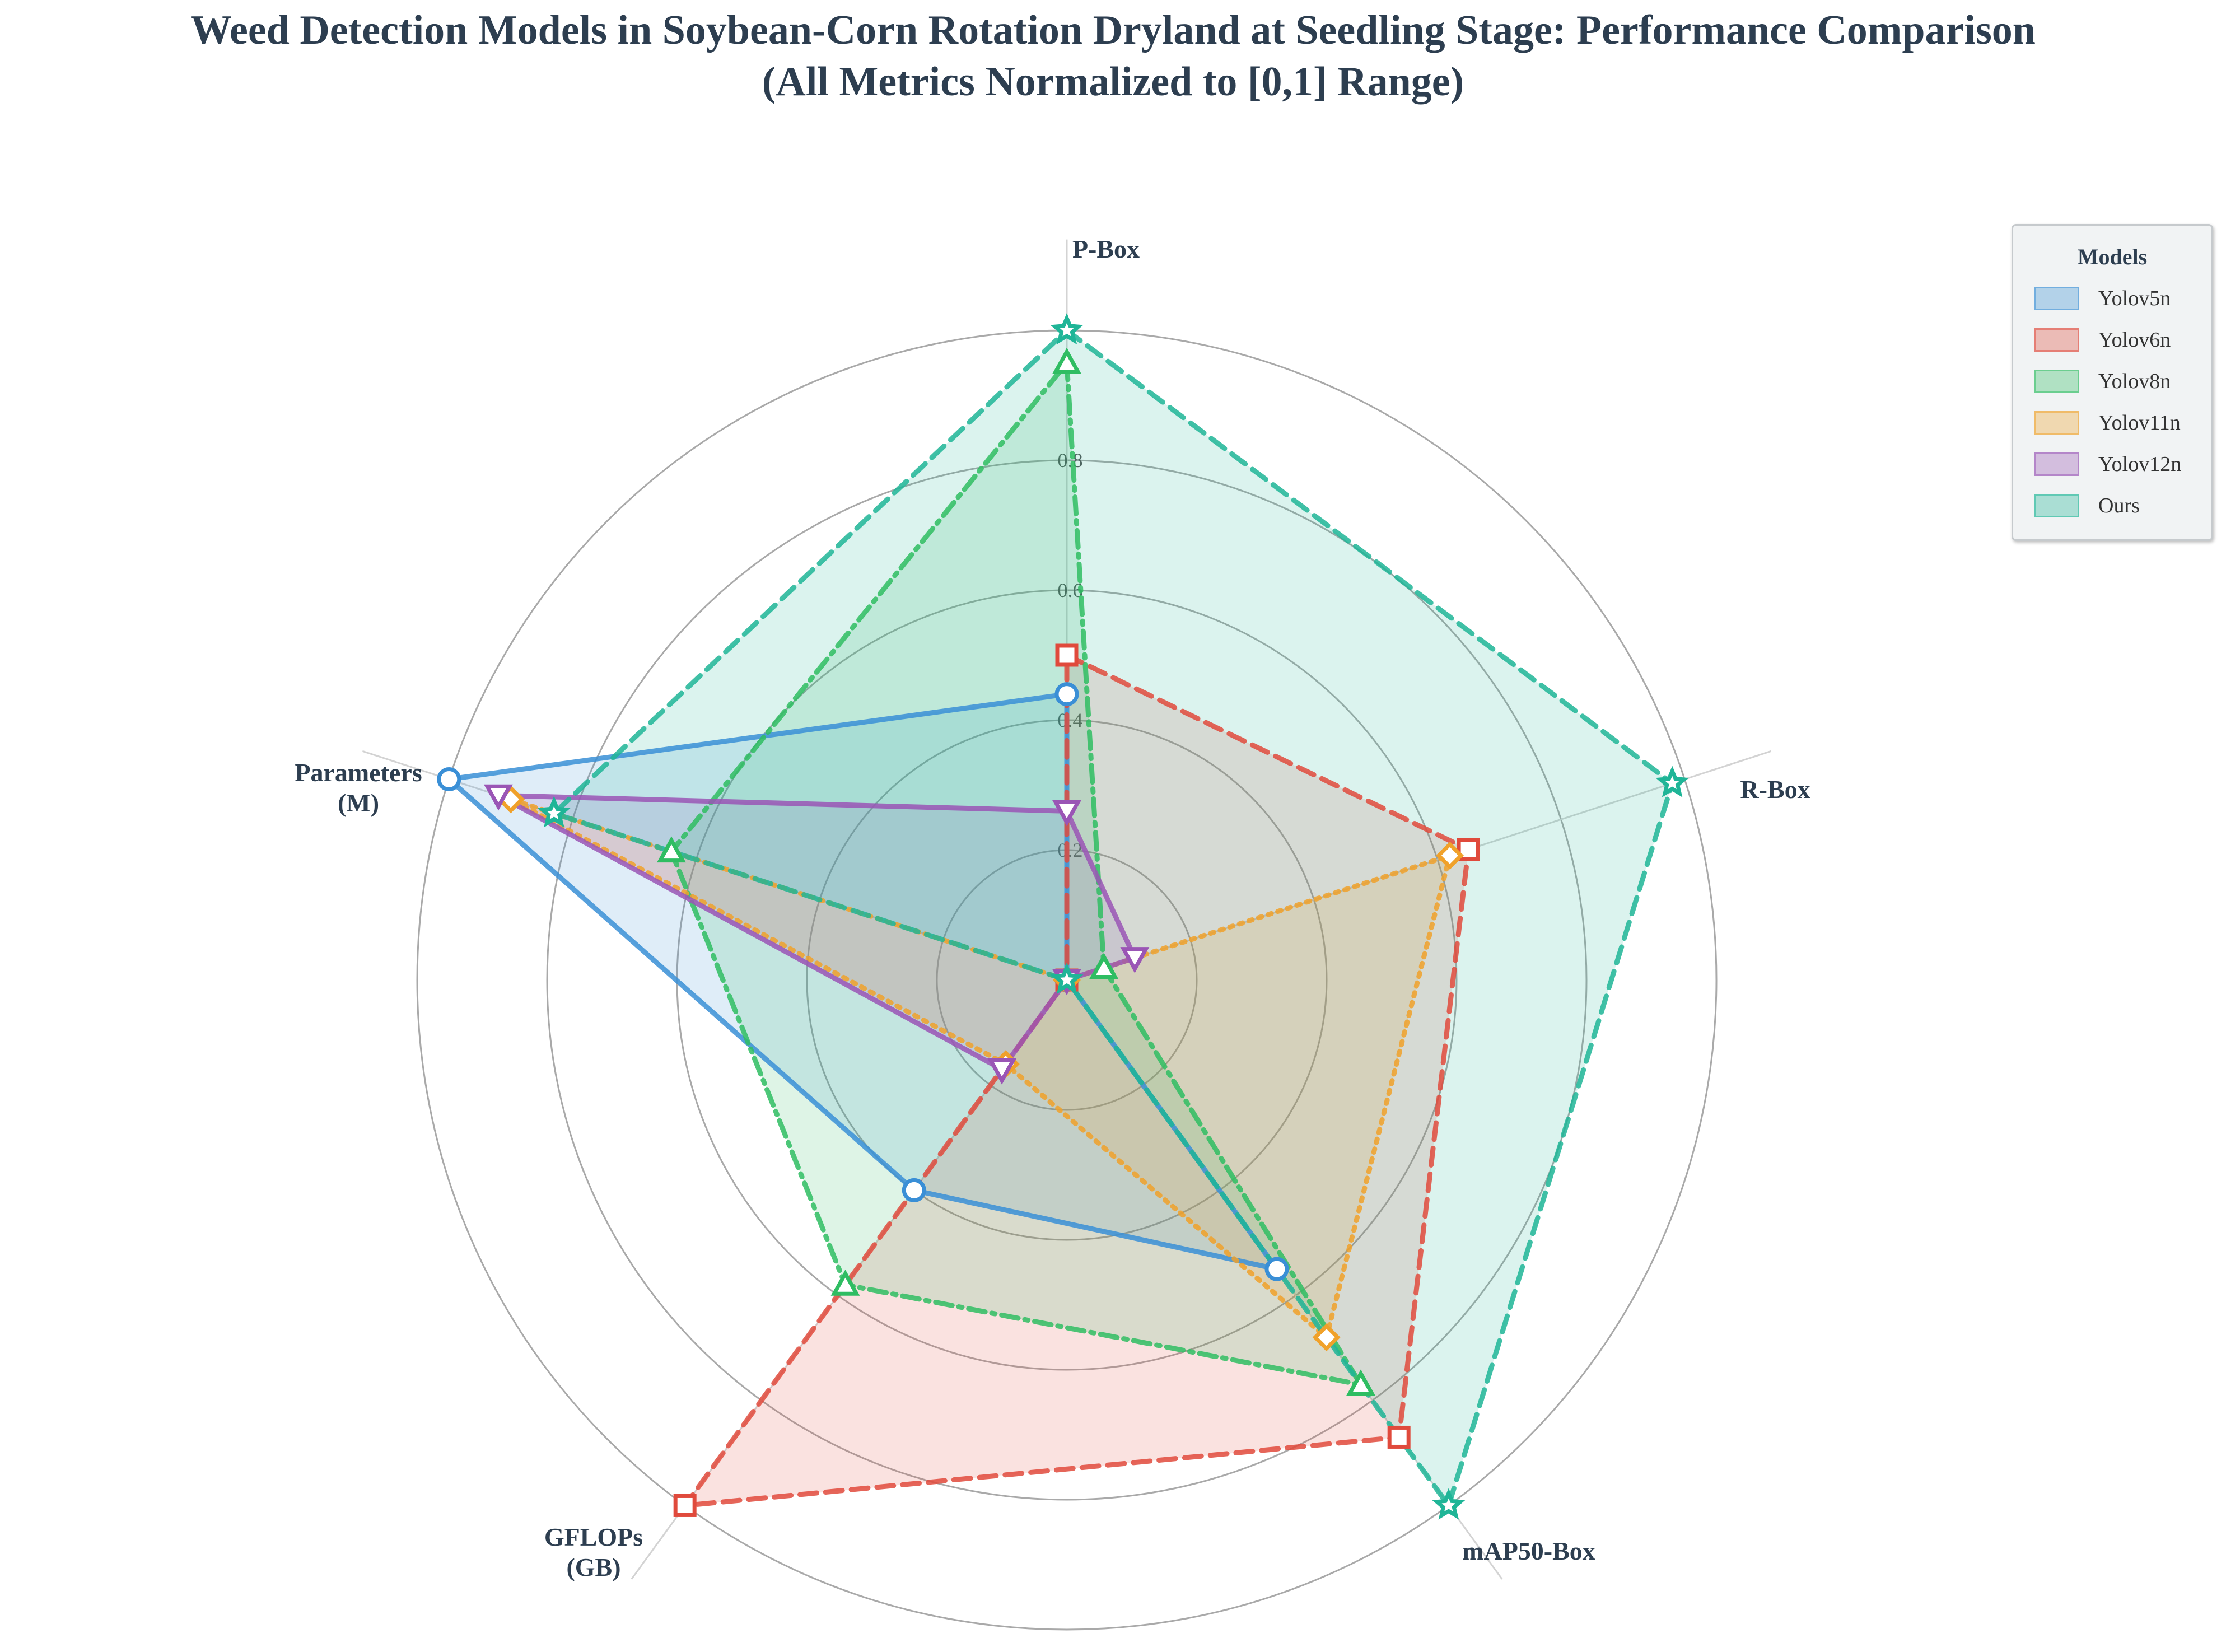 This screenshot has height=1652, width=2226. Describe the element at coordinates (2135, 340) in the screenshot. I see `legend-label: Yolov6n` at that location.